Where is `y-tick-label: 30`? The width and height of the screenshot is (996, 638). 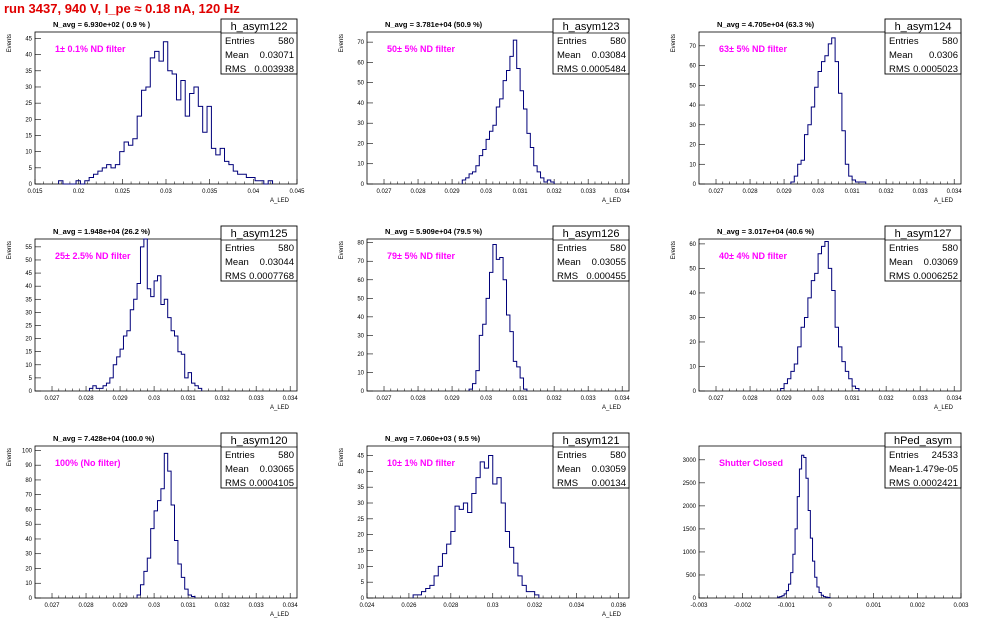
y-tick-label: 30 is located at coordinates (28, 88).